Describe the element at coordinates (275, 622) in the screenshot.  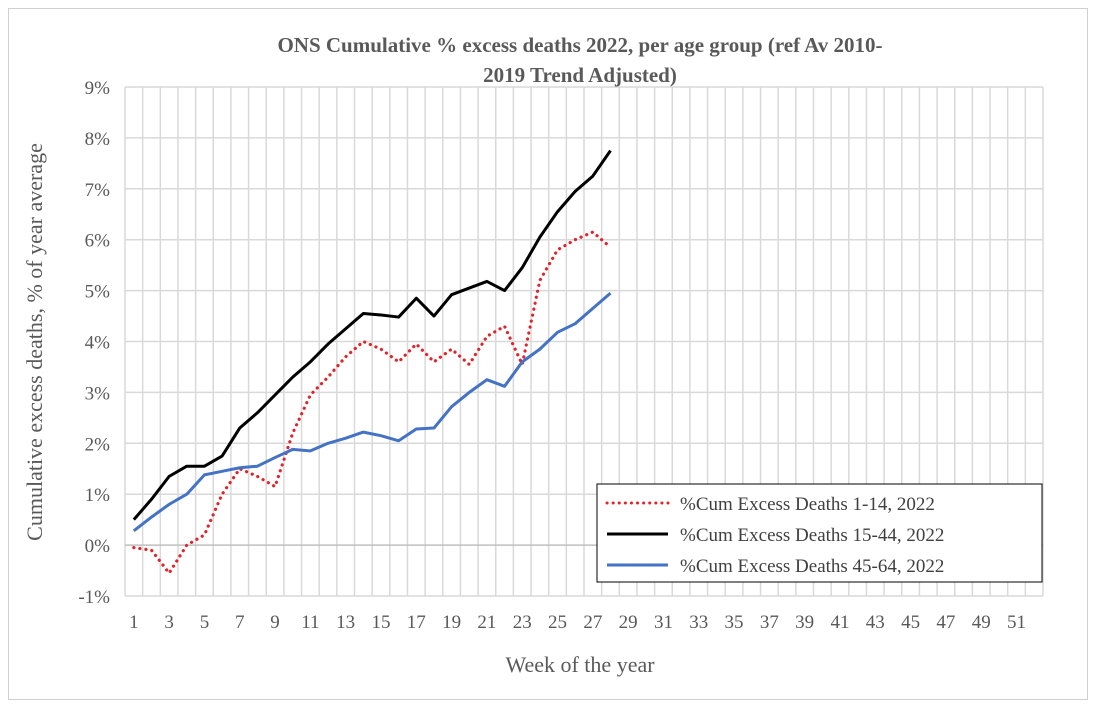
I see `x-tick-label: 9` at that location.